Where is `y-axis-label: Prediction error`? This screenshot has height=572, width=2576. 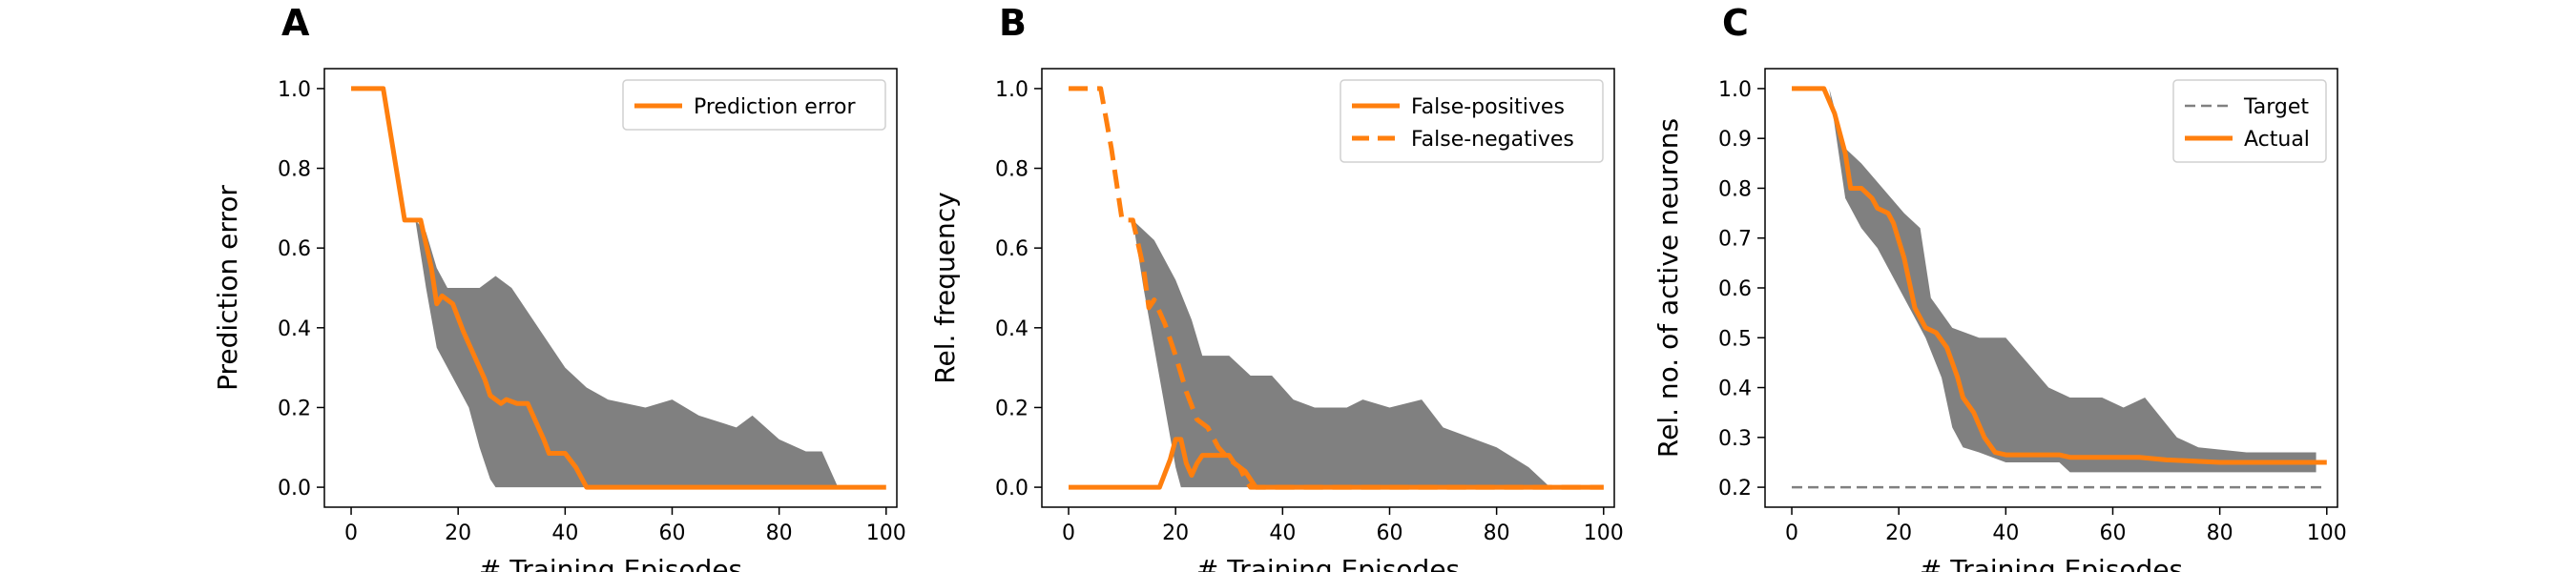
y-axis-label: Prediction error is located at coordinates (227, 288).